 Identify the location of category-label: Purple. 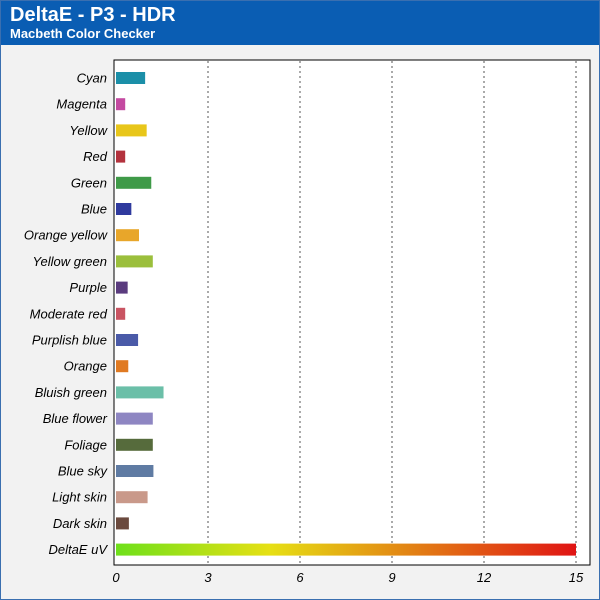
(88, 287).